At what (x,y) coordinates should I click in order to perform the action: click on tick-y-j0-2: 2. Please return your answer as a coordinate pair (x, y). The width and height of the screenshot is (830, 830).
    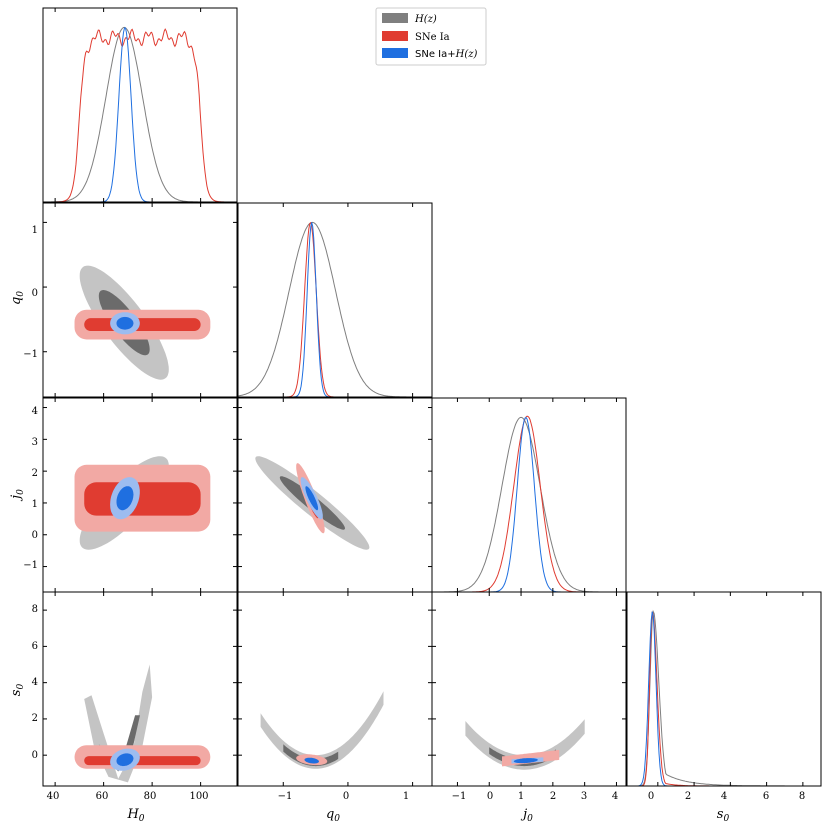
    Looking at the image, I should click on (35, 473).